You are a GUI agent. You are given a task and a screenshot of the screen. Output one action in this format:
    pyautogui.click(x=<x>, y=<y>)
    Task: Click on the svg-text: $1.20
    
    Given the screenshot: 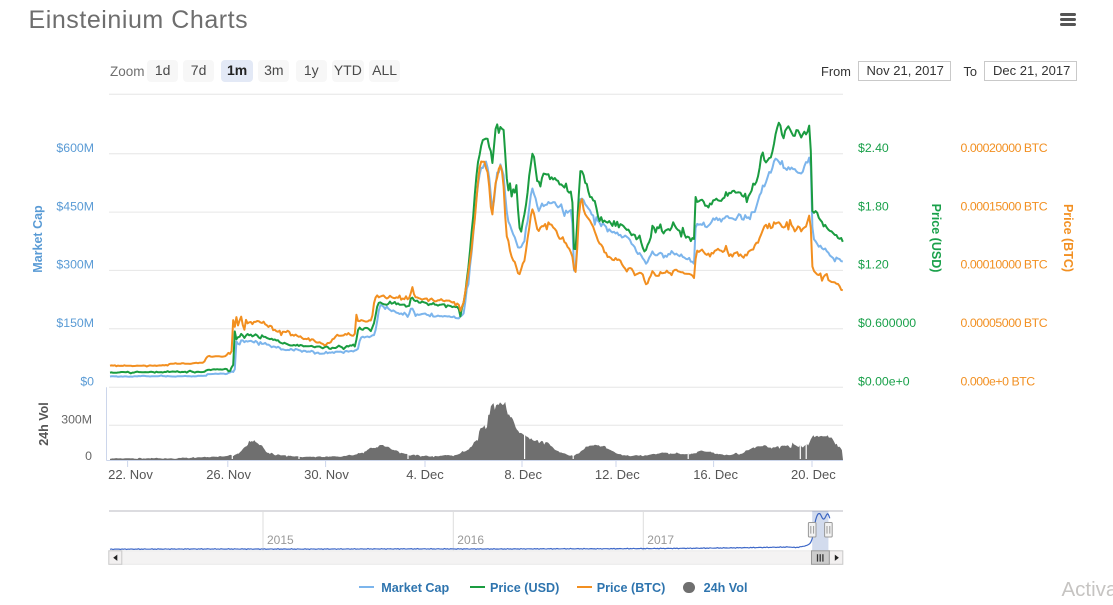 What is the action you would take?
    pyautogui.click(x=873, y=265)
    